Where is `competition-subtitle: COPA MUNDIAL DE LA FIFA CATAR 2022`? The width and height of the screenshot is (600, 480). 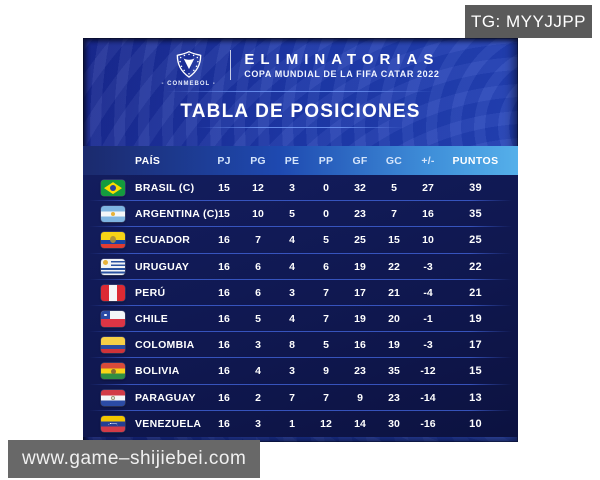 competition-subtitle: COPA MUNDIAL DE LA FIFA CATAR 2022 is located at coordinates (342, 74).